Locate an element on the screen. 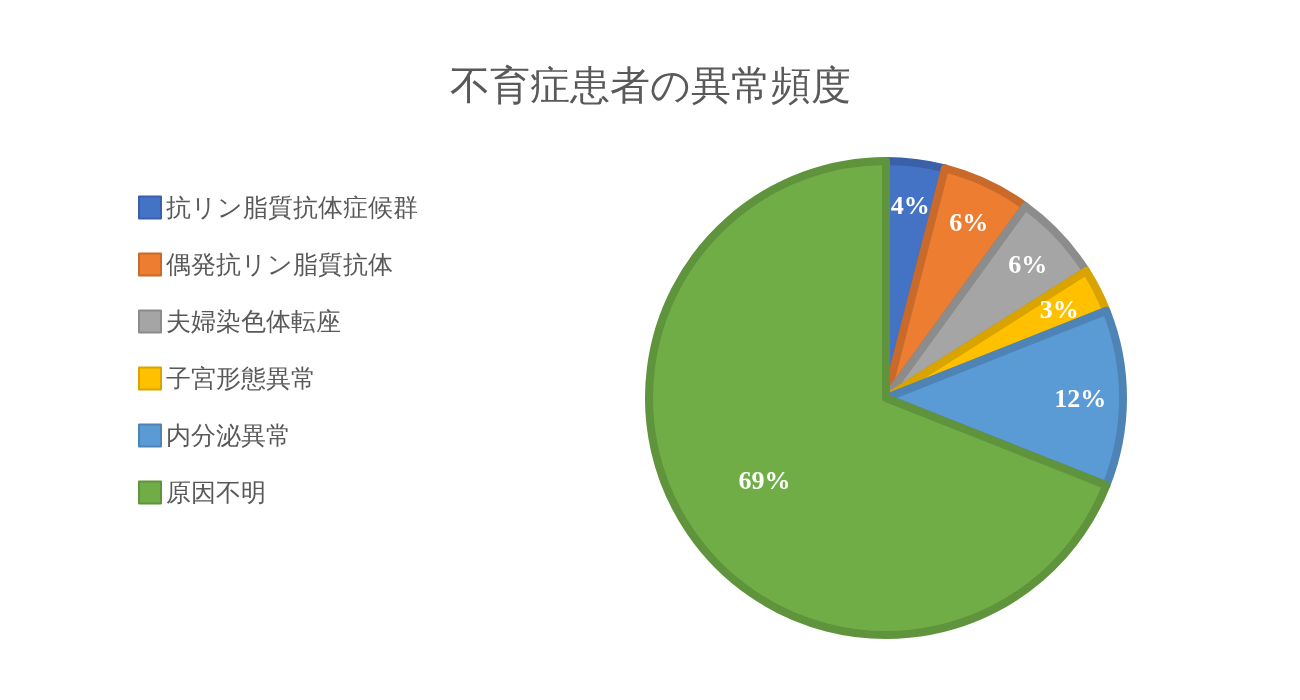 The image size is (1300, 700). legend-label: 内分泌異常 is located at coordinates (228, 435).